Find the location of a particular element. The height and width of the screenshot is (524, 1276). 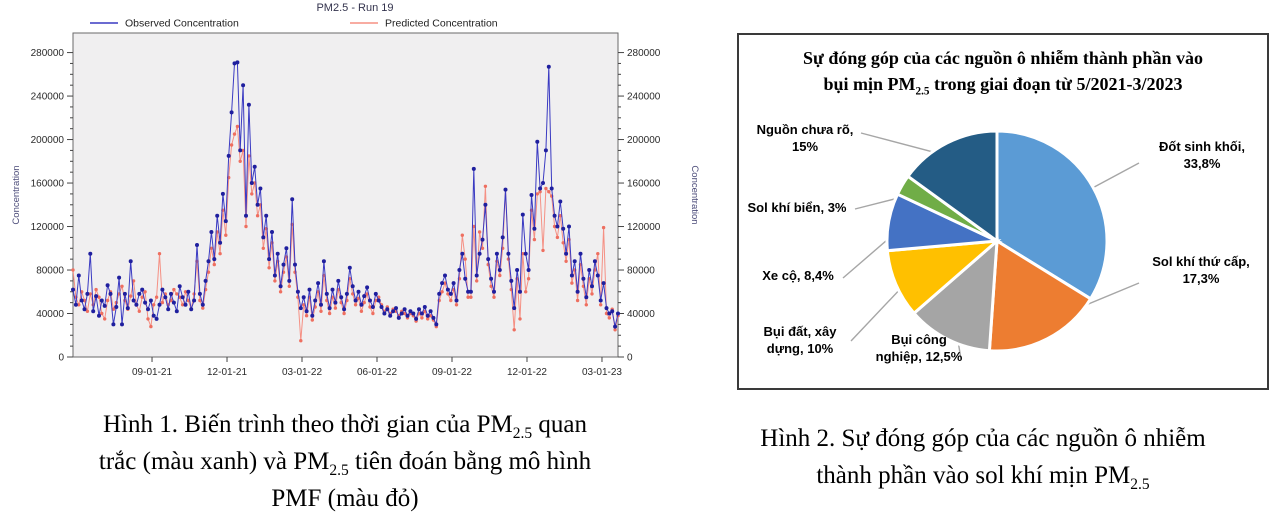

pie-label-nguon-chua-ro: Nguồn chưa rõ, 15% is located at coordinates (805, 138).